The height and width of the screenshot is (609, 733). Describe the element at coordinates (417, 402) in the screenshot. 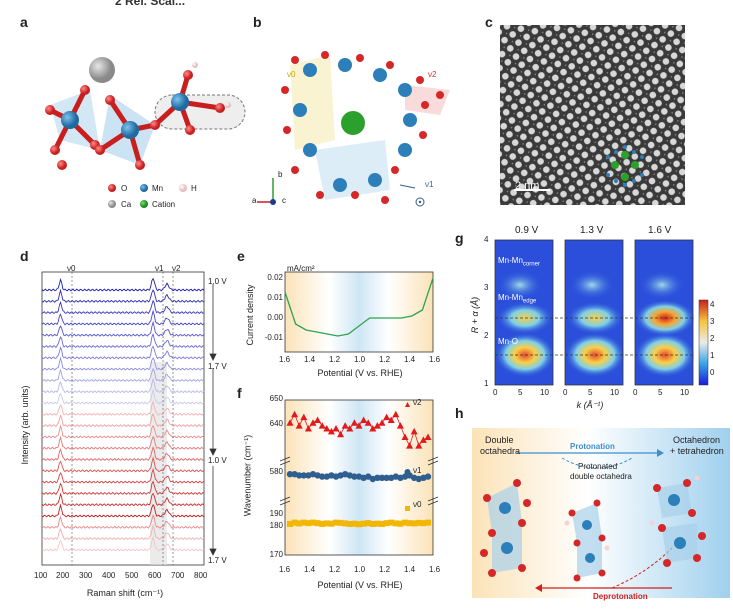

I see `f-legend-v2: ν2` at that location.